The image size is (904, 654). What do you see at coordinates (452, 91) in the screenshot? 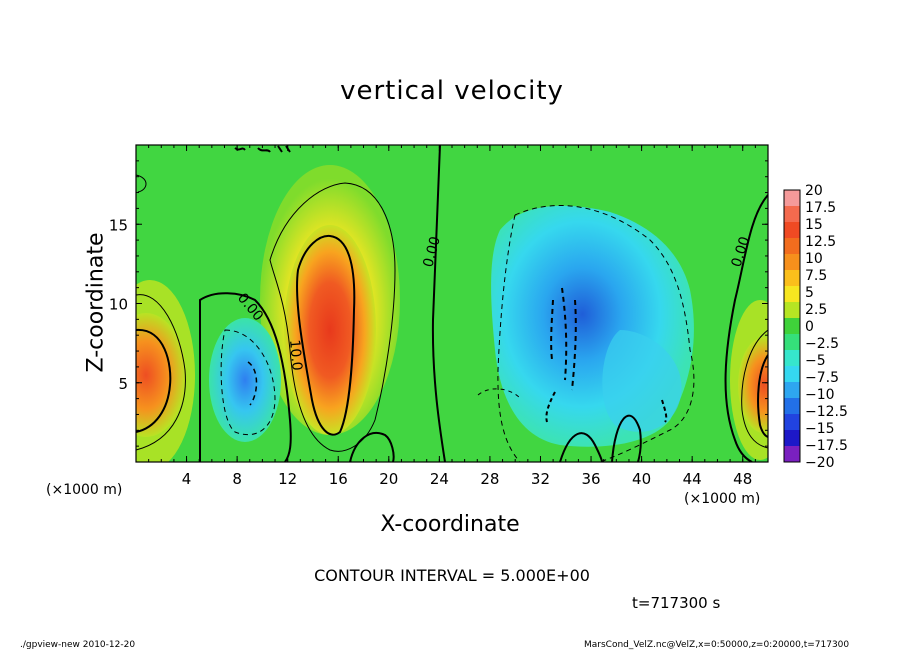
I see `chart-title: vertical velocity` at bounding box center [452, 91].